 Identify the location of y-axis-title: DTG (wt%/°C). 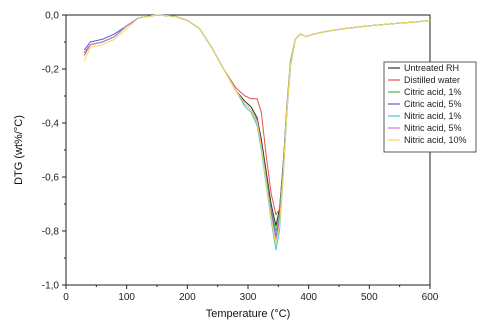
(19, 150).